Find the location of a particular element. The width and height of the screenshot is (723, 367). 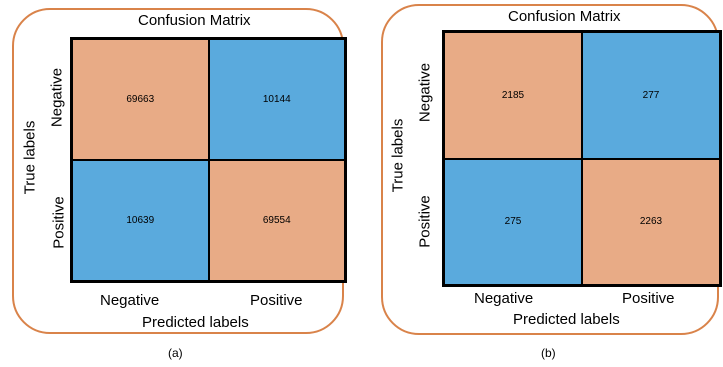

panel-a-cell-fp: 10144 is located at coordinates (276, 99).